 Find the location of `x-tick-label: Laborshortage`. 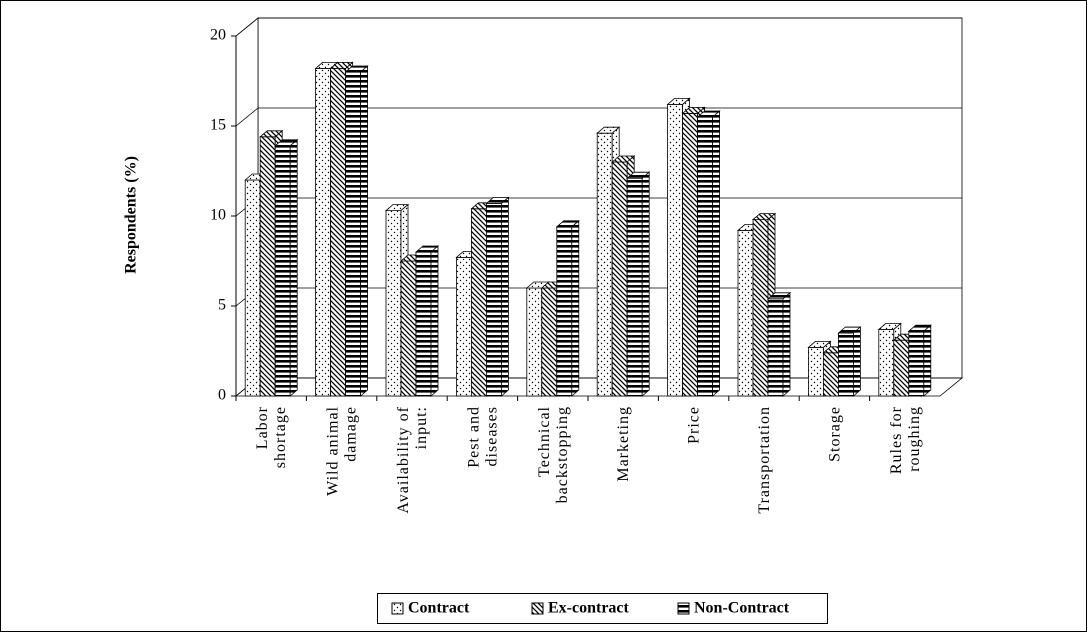

x-tick-label: Laborshortage is located at coordinates (271, 437).